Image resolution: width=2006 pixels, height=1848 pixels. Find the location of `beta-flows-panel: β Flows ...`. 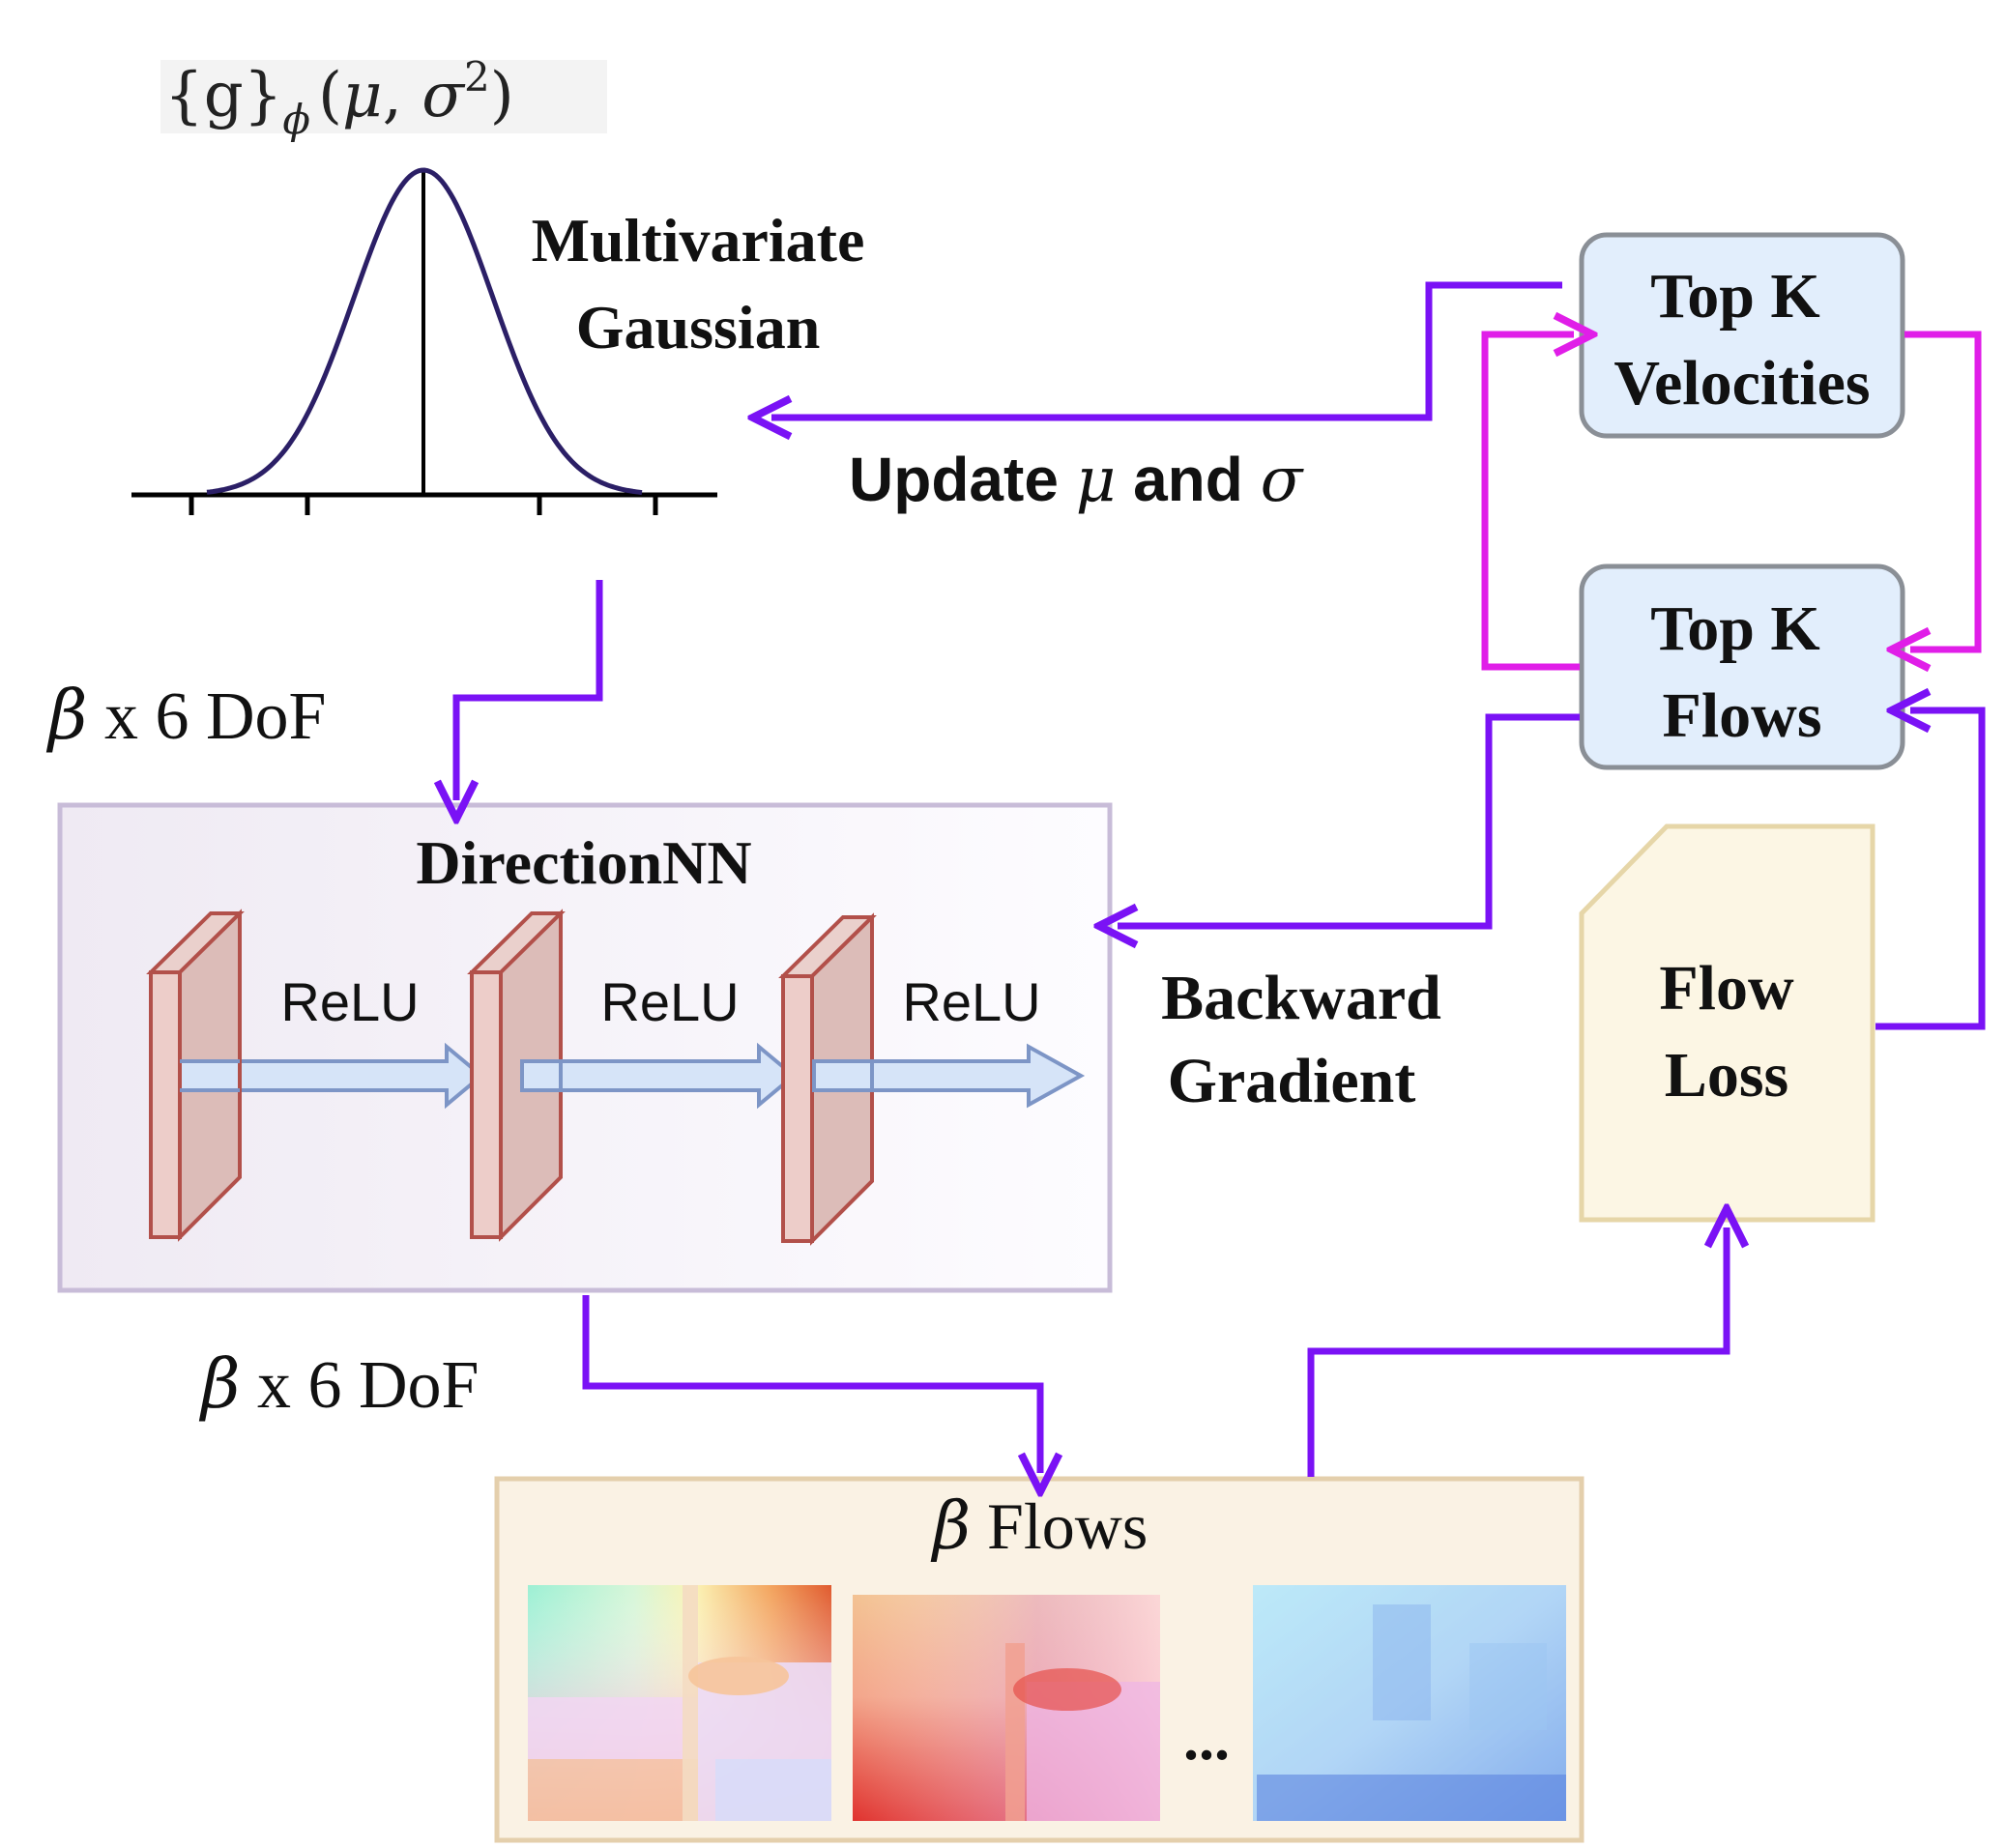

beta-flows-panel: β Flows ... is located at coordinates (1039, 1659).